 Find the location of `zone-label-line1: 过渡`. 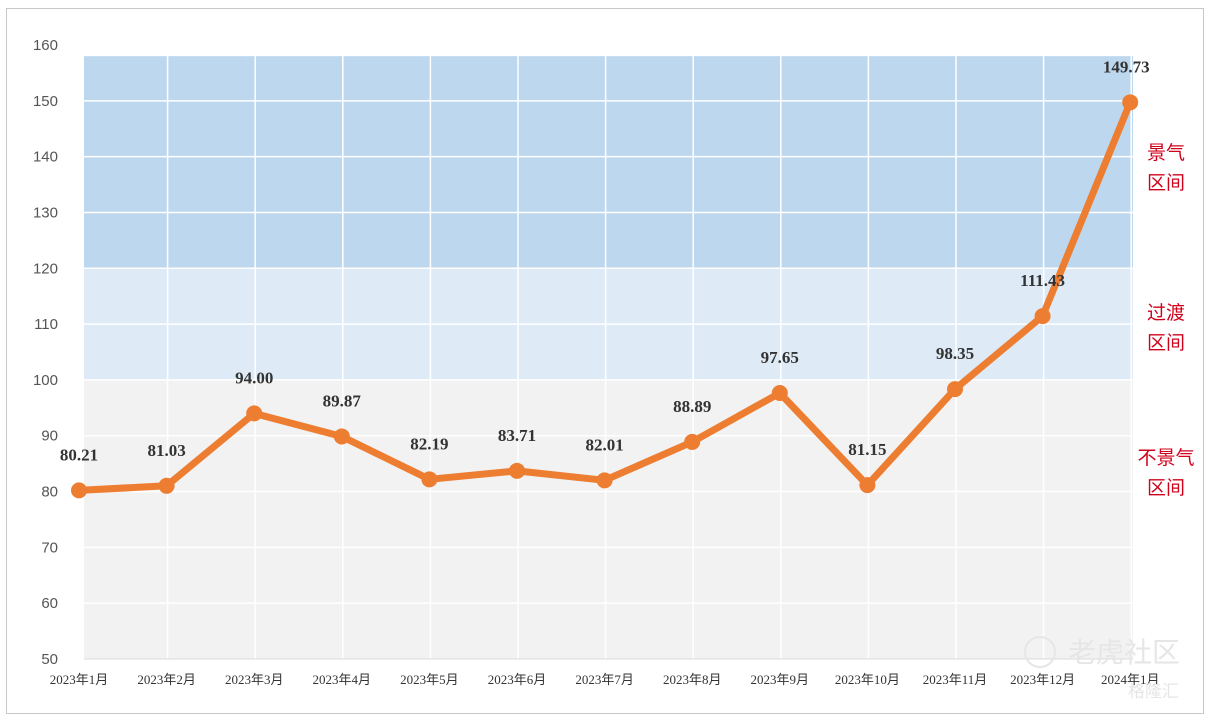

zone-label-line1: 过渡 is located at coordinates (1166, 313).